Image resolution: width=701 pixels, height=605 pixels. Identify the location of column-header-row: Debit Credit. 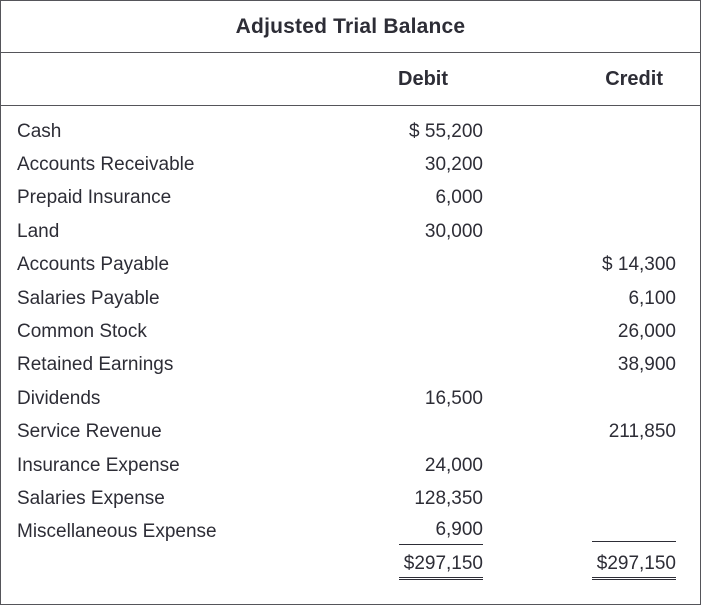
(350, 79).